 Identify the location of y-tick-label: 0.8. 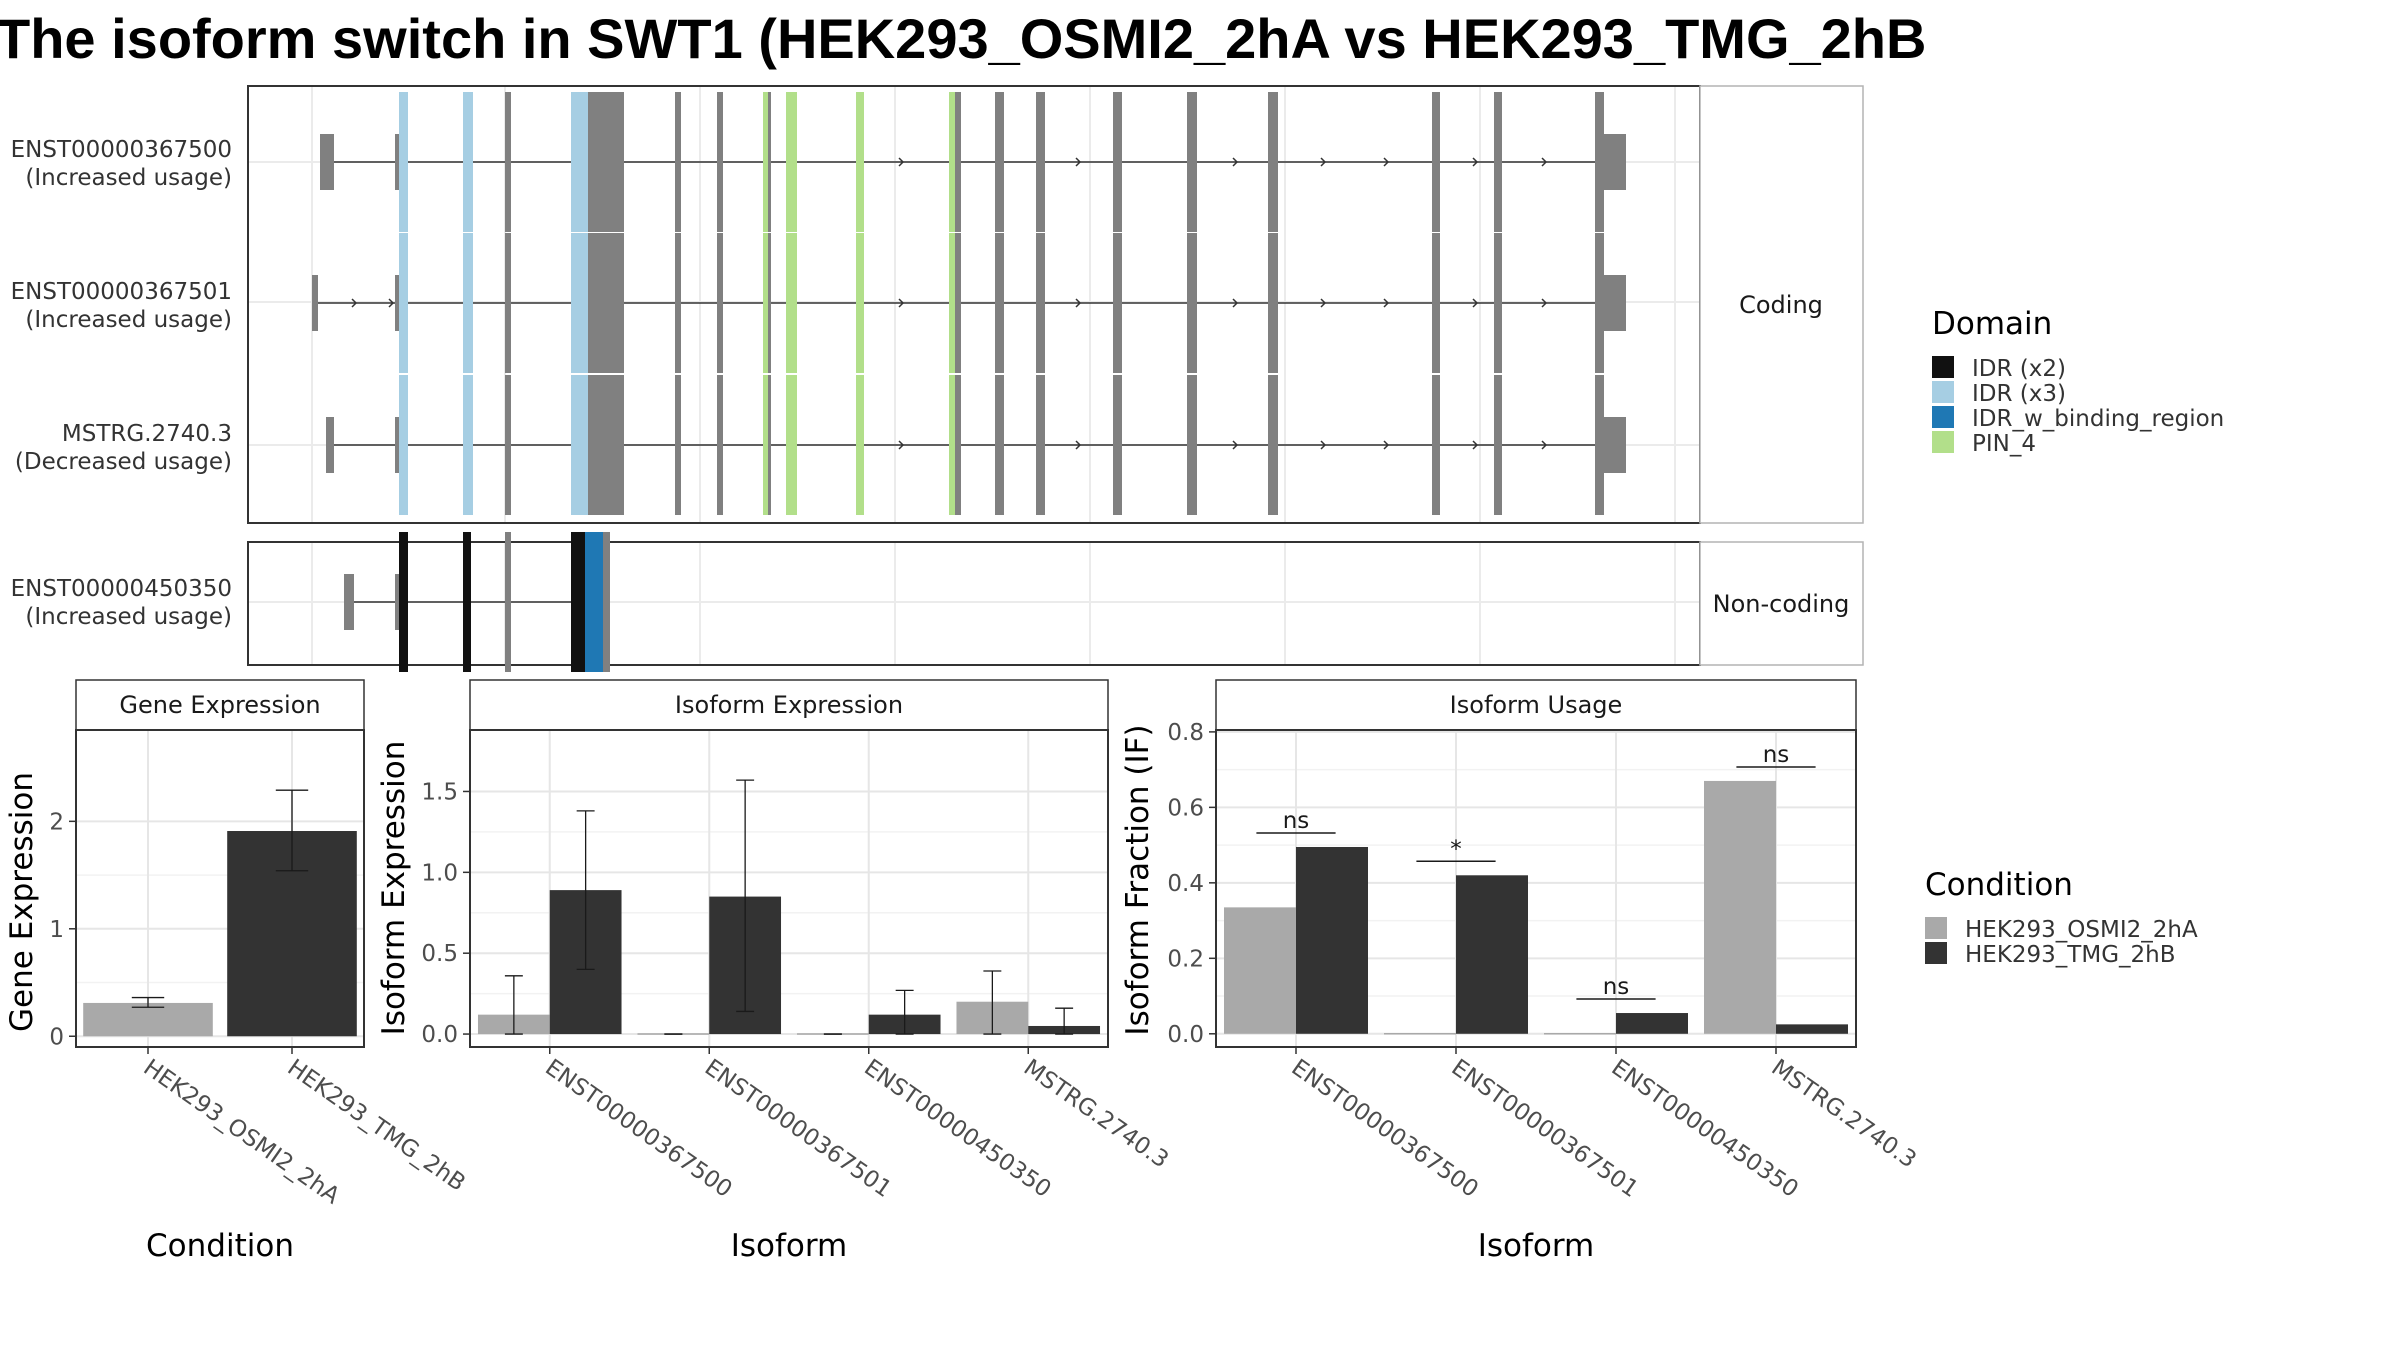
(1185, 733).